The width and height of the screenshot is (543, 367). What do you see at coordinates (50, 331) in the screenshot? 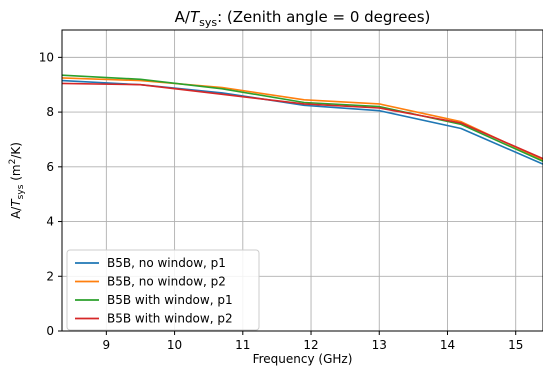
I see `y-tick-label: 0` at bounding box center [50, 331].